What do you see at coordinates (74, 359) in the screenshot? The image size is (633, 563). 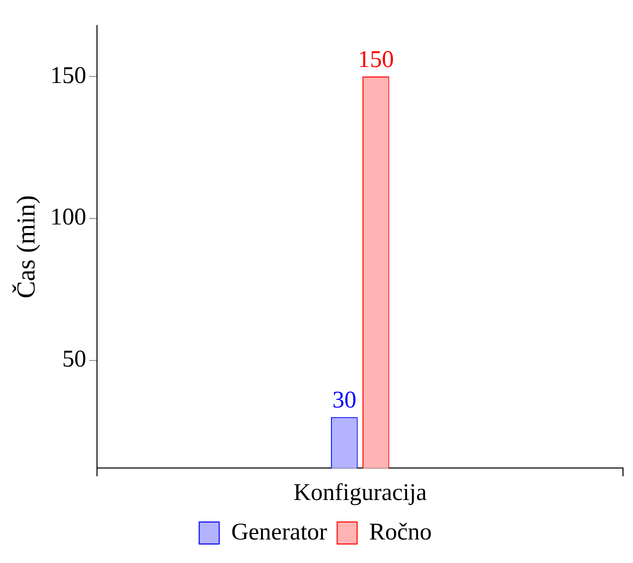 I see `y-tick-label: 50` at bounding box center [74, 359].